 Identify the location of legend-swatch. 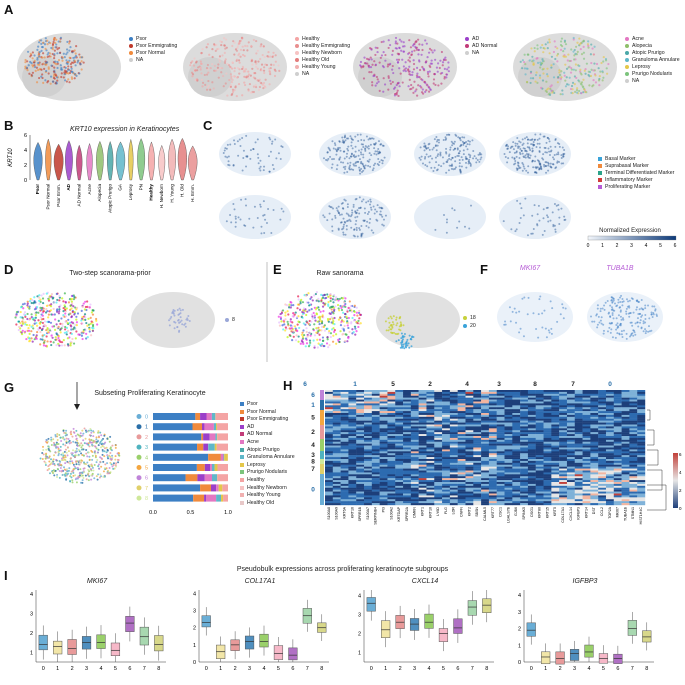
(600, 173).